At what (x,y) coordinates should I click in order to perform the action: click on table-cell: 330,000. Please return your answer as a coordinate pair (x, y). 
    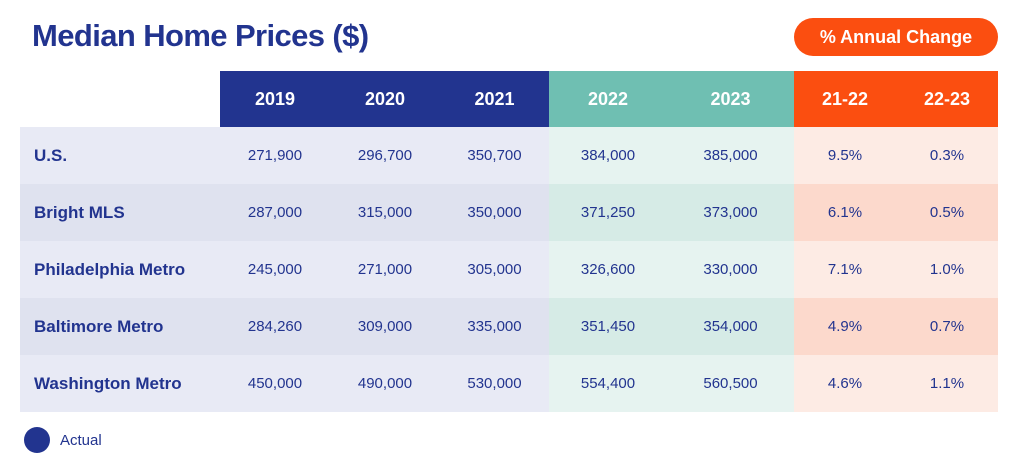
    Looking at the image, I should click on (730, 269).